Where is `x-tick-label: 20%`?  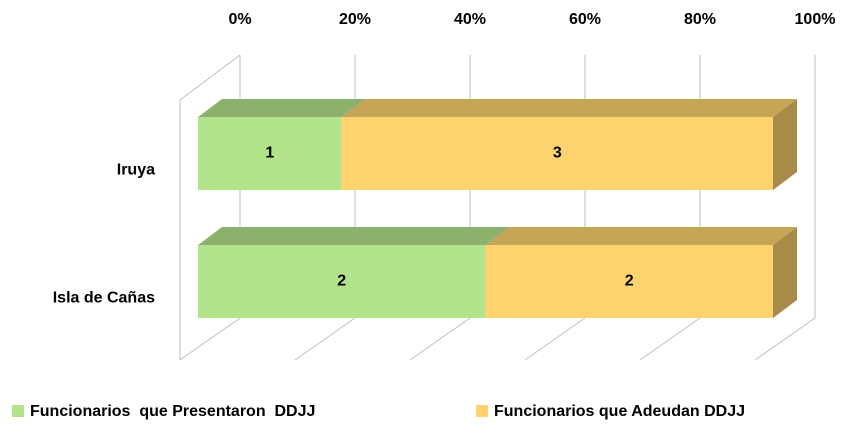 x-tick-label: 20% is located at coordinates (355, 19).